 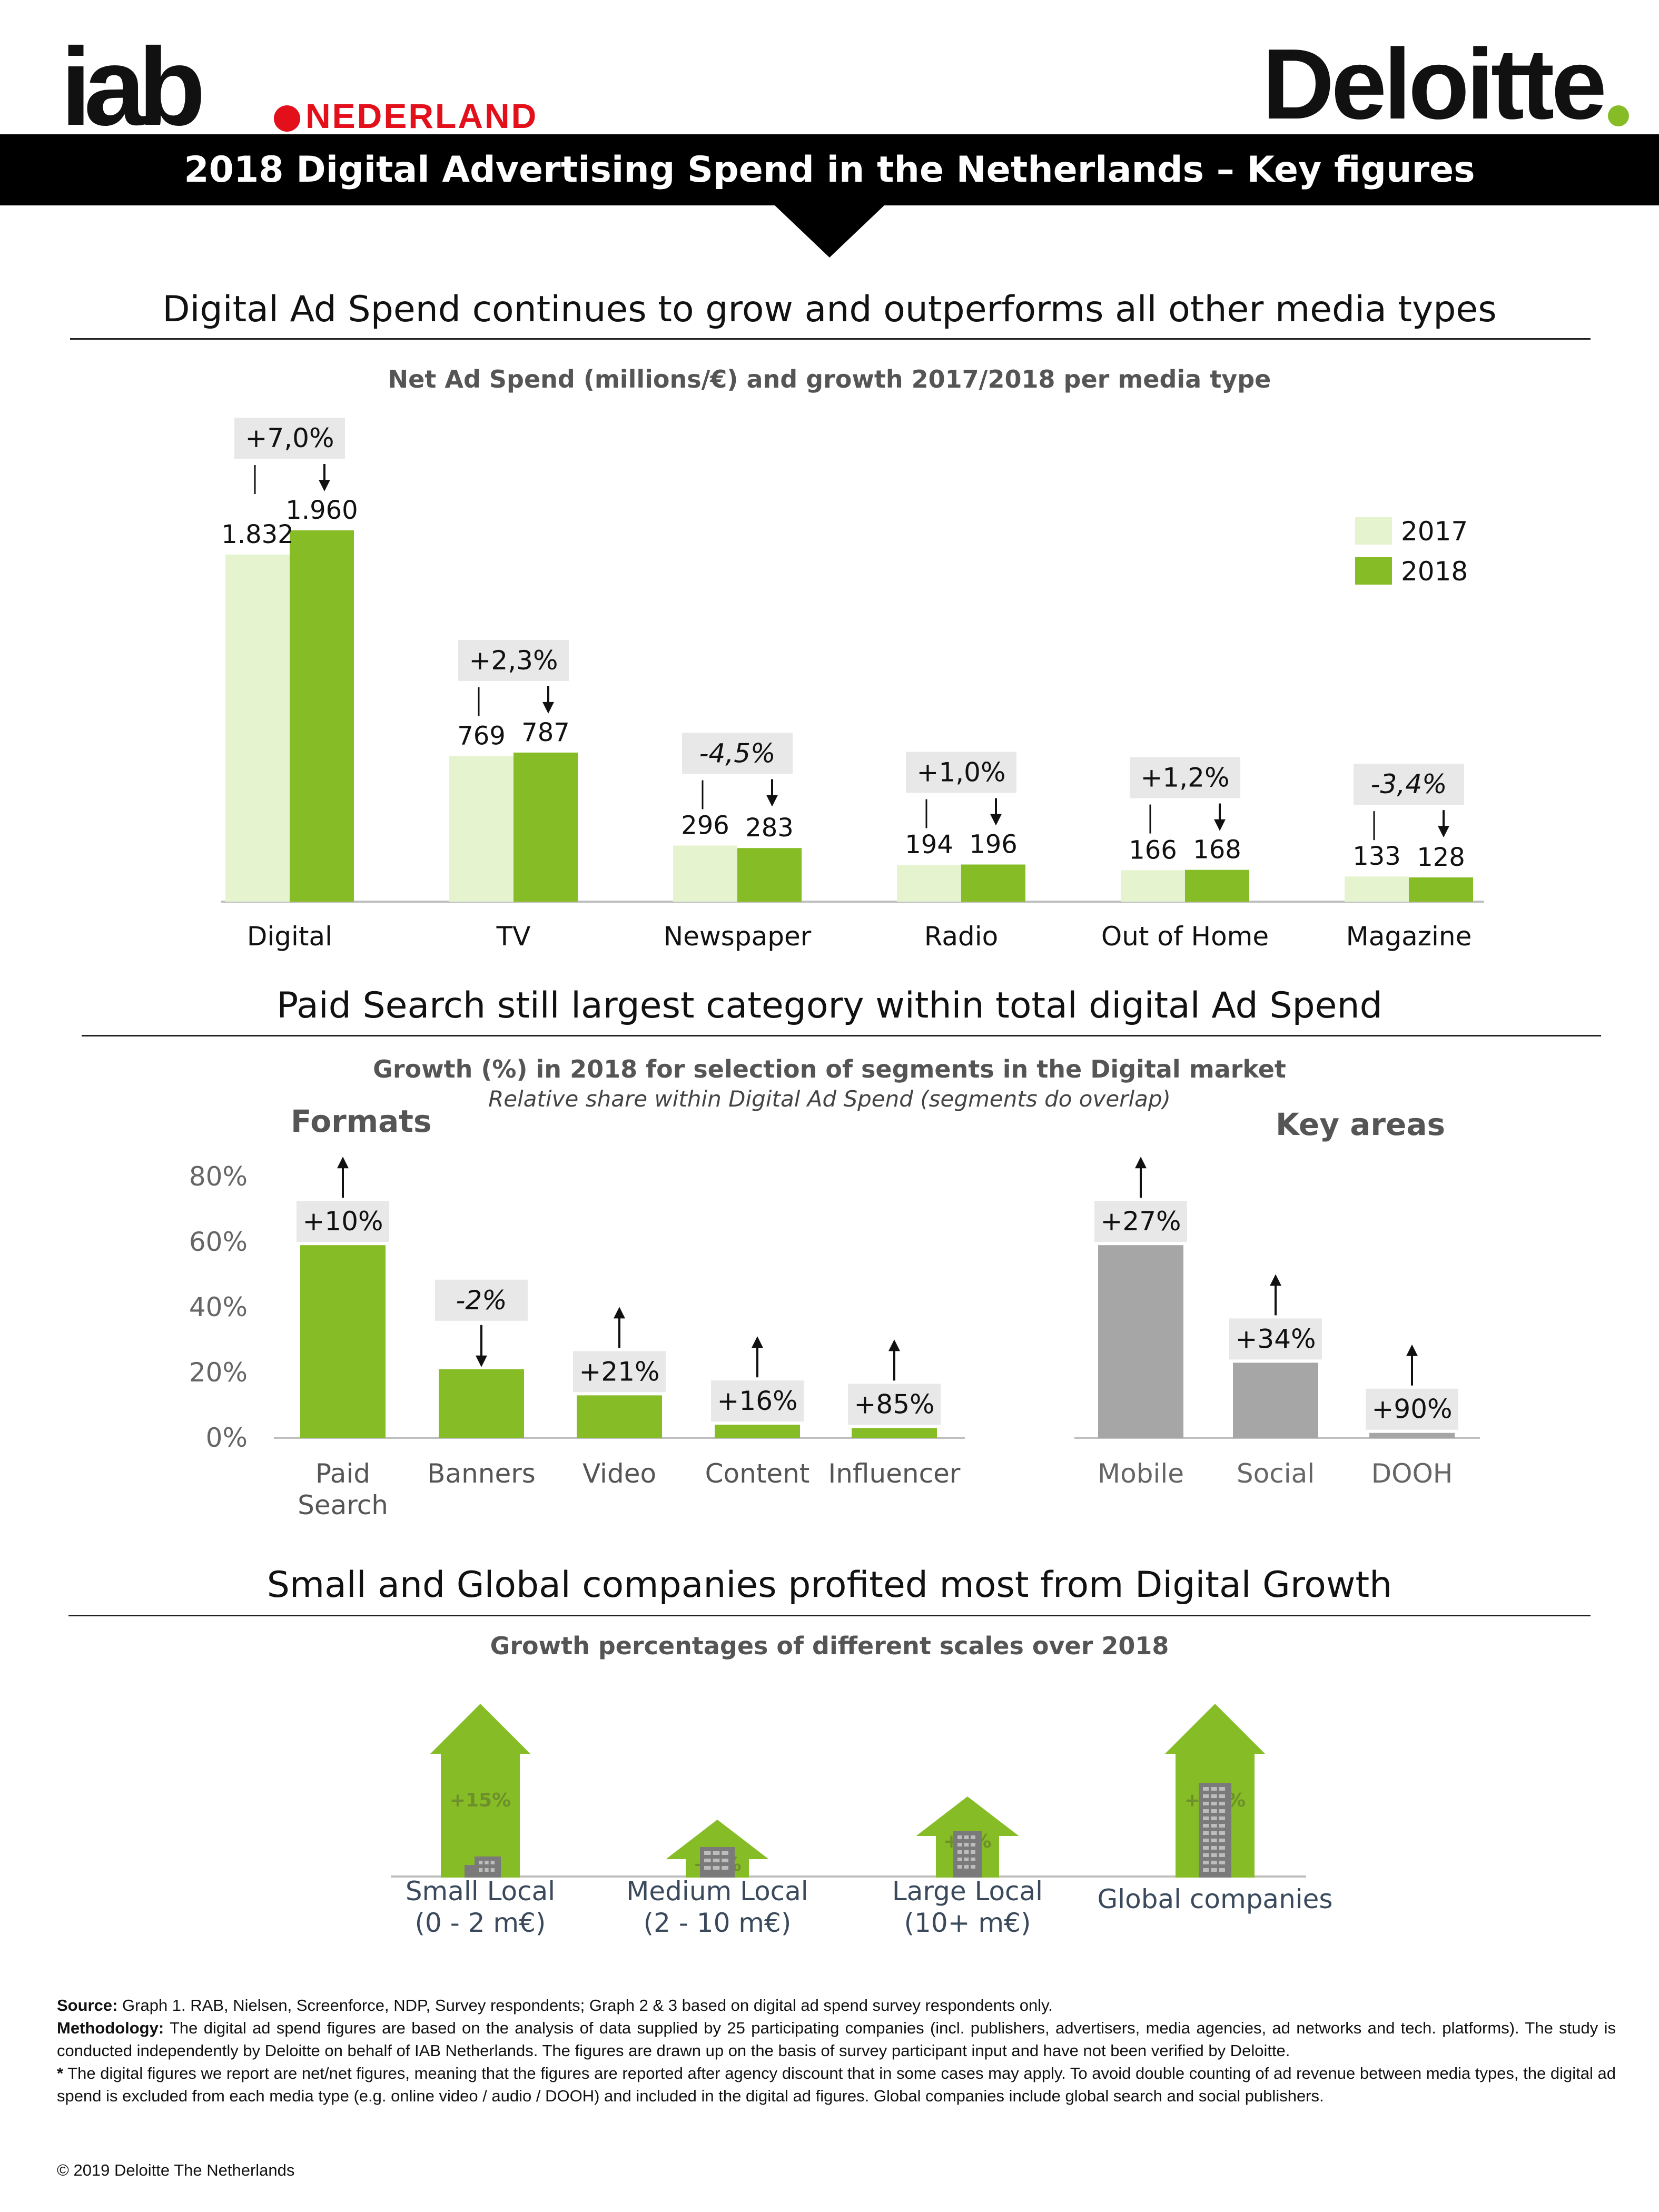 What do you see at coordinates (480, 1923) in the screenshot?
I see `scale-label-small-local-1: (0 - 2 m€)` at bounding box center [480, 1923].